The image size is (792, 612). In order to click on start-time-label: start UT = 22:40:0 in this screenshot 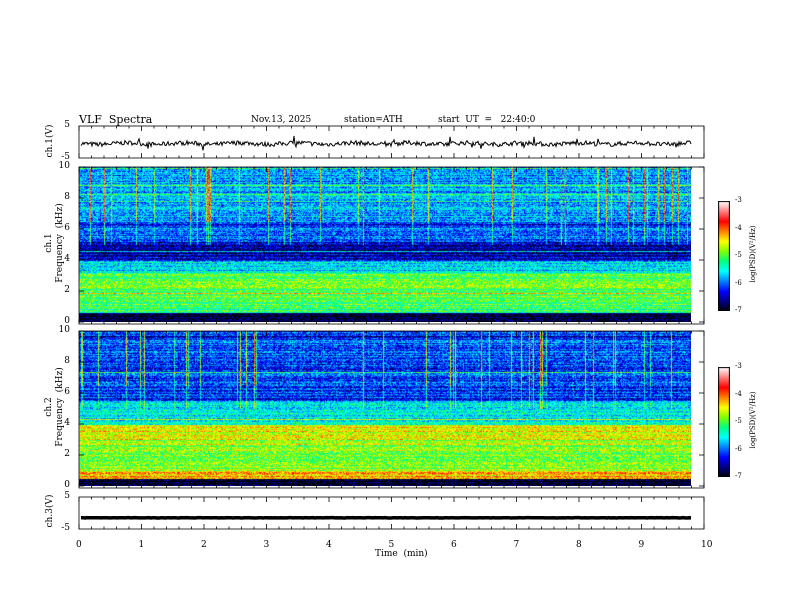, I will do `click(487, 120)`.